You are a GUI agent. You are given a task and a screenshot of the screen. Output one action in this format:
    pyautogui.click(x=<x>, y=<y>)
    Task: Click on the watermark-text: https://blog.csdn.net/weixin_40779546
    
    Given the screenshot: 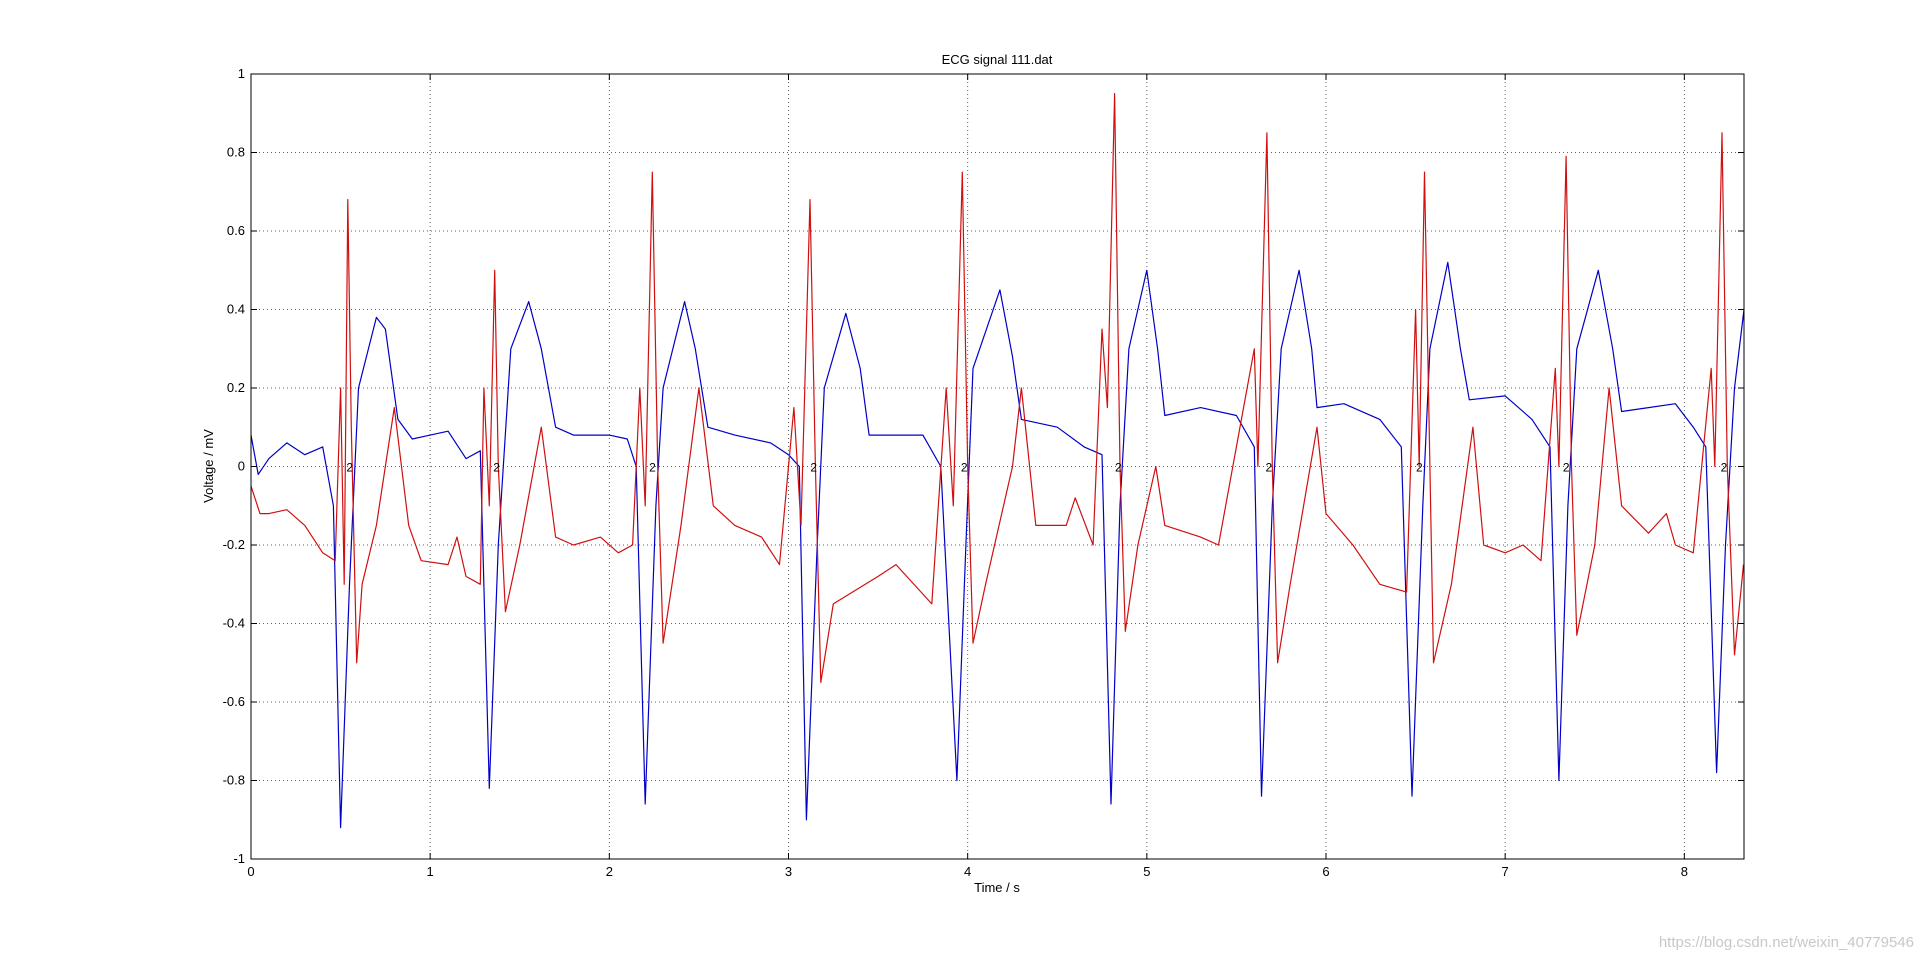 What is the action you would take?
    pyautogui.click(x=1786, y=942)
    